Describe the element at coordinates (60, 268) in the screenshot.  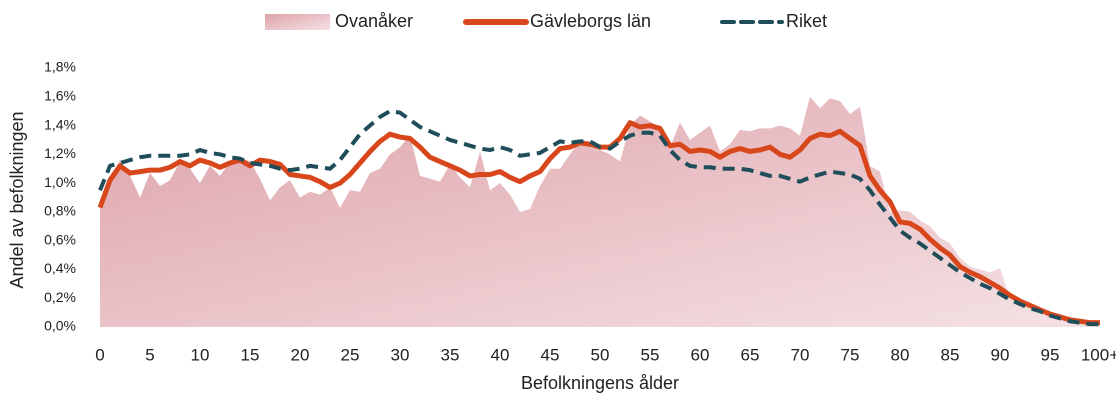
I see `y-tick-label: 0,4%` at that location.